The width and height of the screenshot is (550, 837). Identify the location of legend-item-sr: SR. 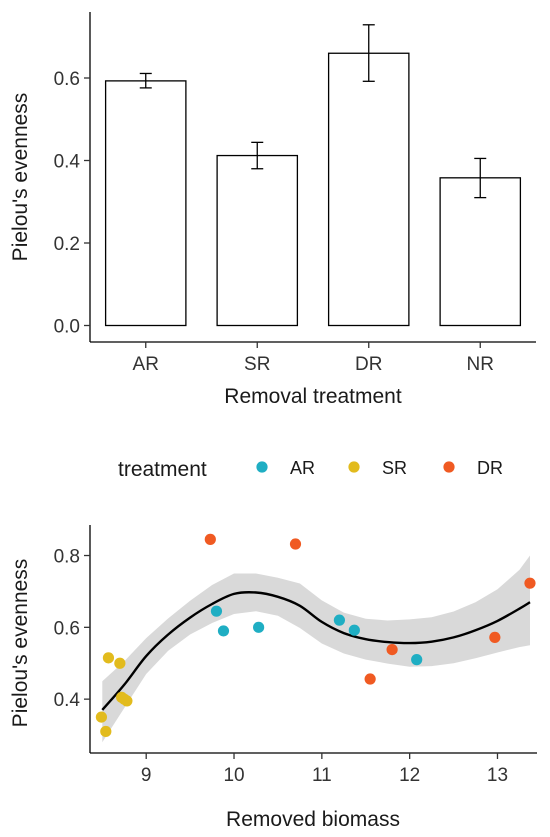
(377, 468).